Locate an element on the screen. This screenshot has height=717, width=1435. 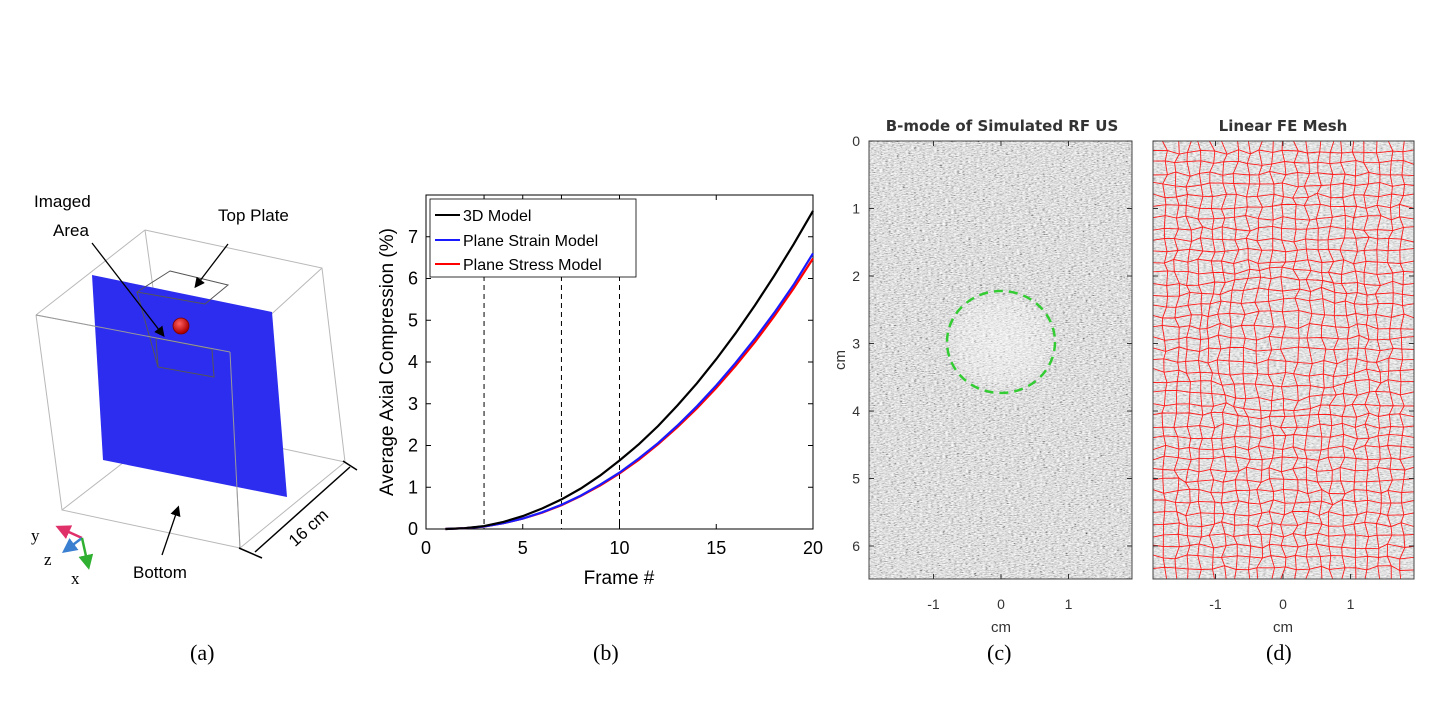
panel-c-xlabel: cm is located at coordinates (1001, 627).